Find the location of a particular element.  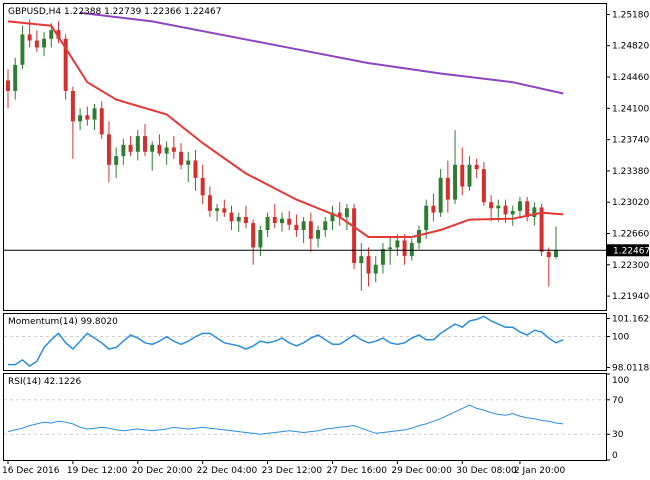

rsi-header: RSI(14) 42.1226 is located at coordinates (44, 382).